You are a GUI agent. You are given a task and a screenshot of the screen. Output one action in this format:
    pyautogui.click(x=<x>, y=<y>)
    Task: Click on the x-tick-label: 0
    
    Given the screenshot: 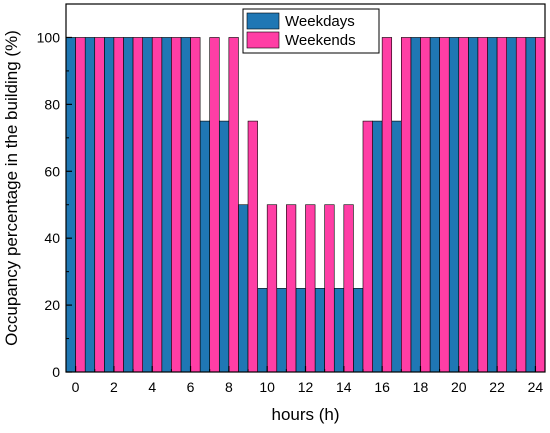 What is the action you would take?
    pyautogui.click(x=76, y=387)
    